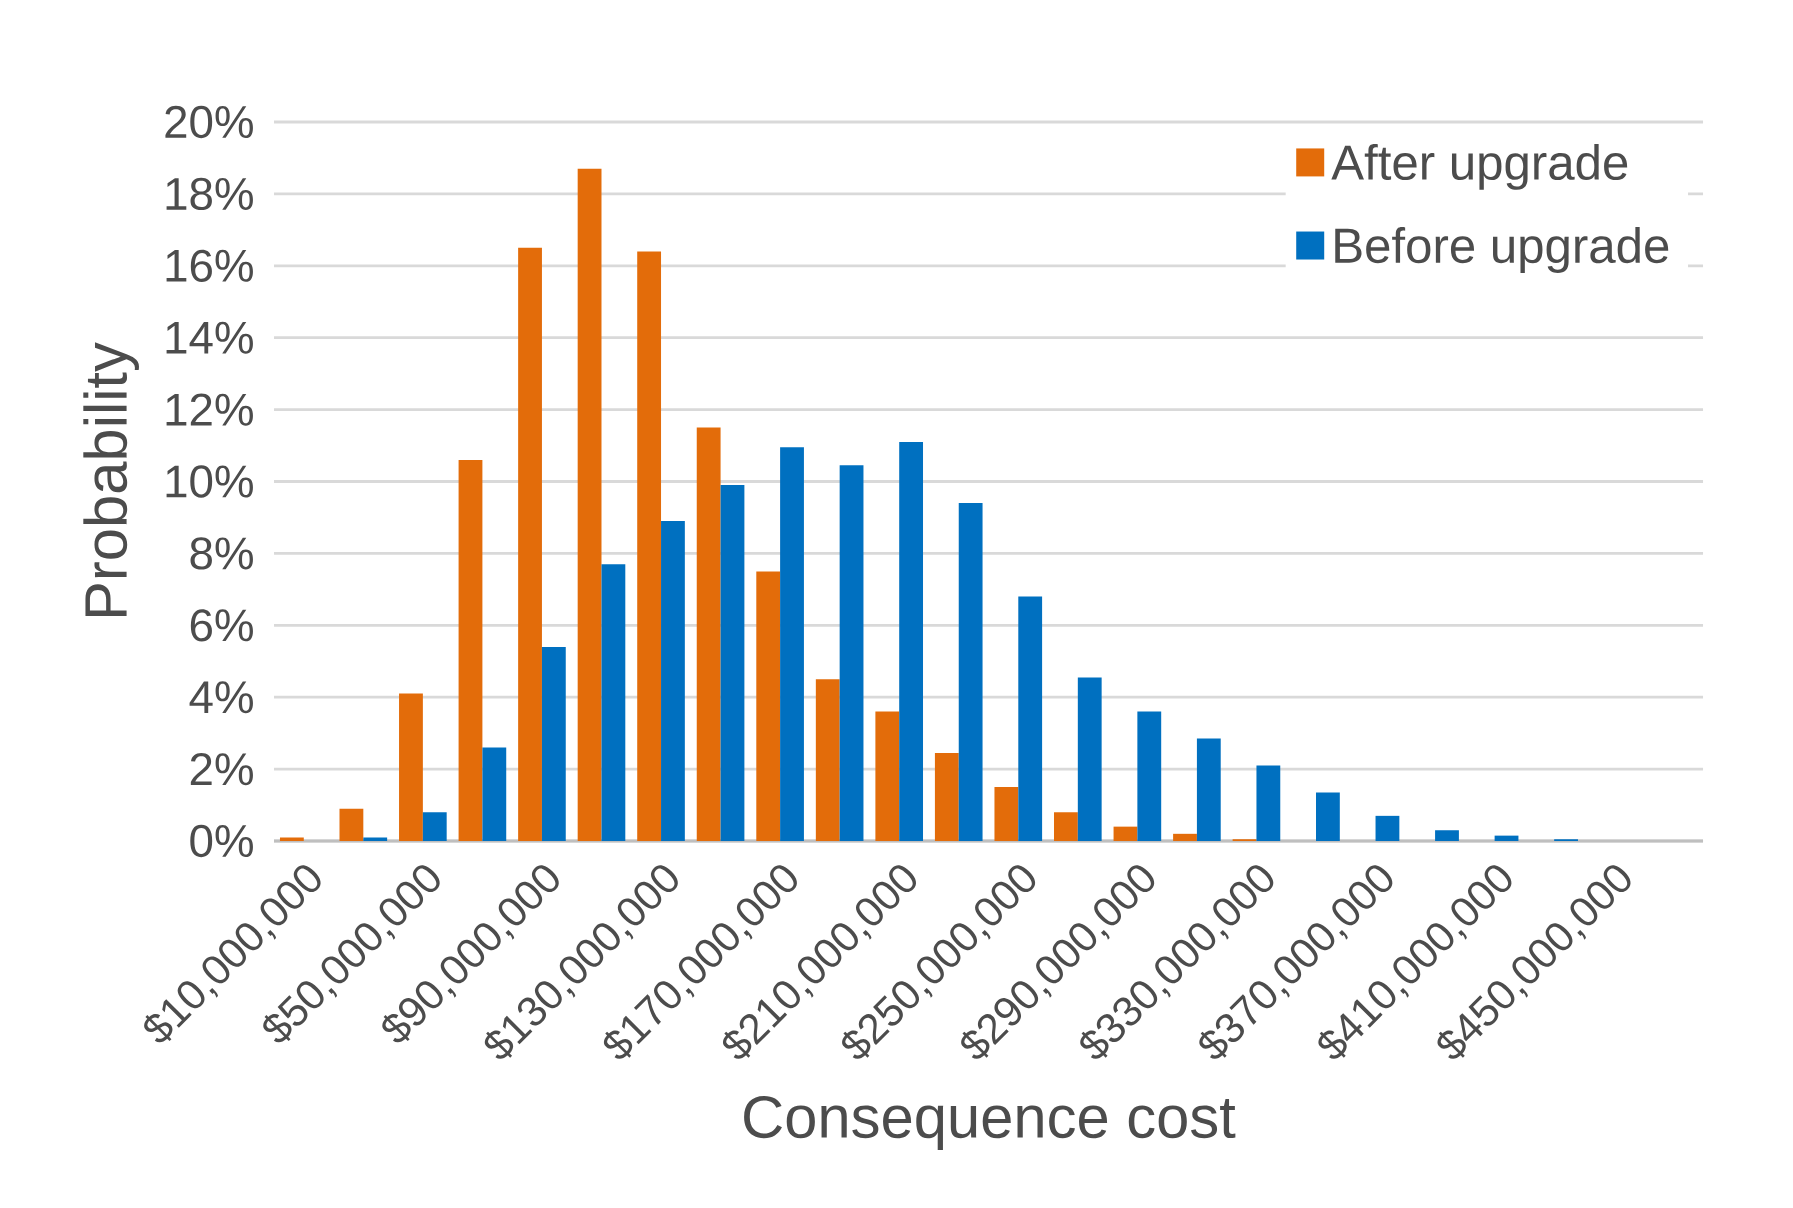 Image resolution: width=1793 pixels, height=1208 pixels. What do you see at coordinates (221, 841) in the screenshot?
I see `y-tick-label: 0%` at bounding box center [221, 841].